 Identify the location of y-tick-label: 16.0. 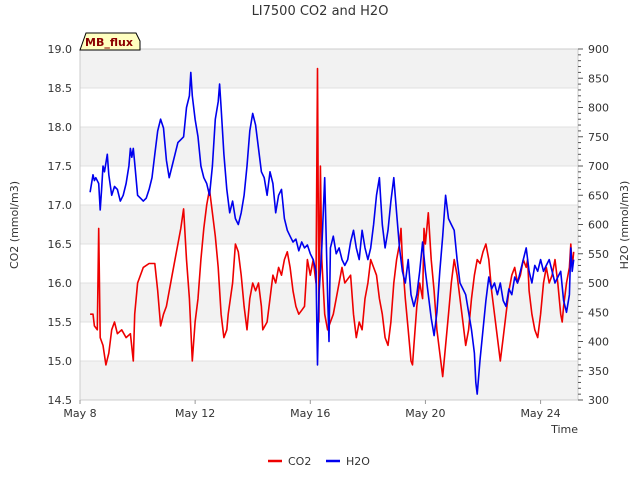
(60, 283).